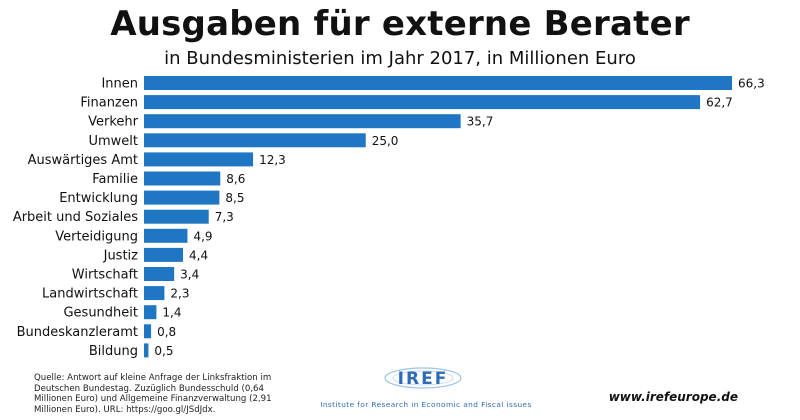  I want to click on category-label: Verteidigung, so click(96, 236).